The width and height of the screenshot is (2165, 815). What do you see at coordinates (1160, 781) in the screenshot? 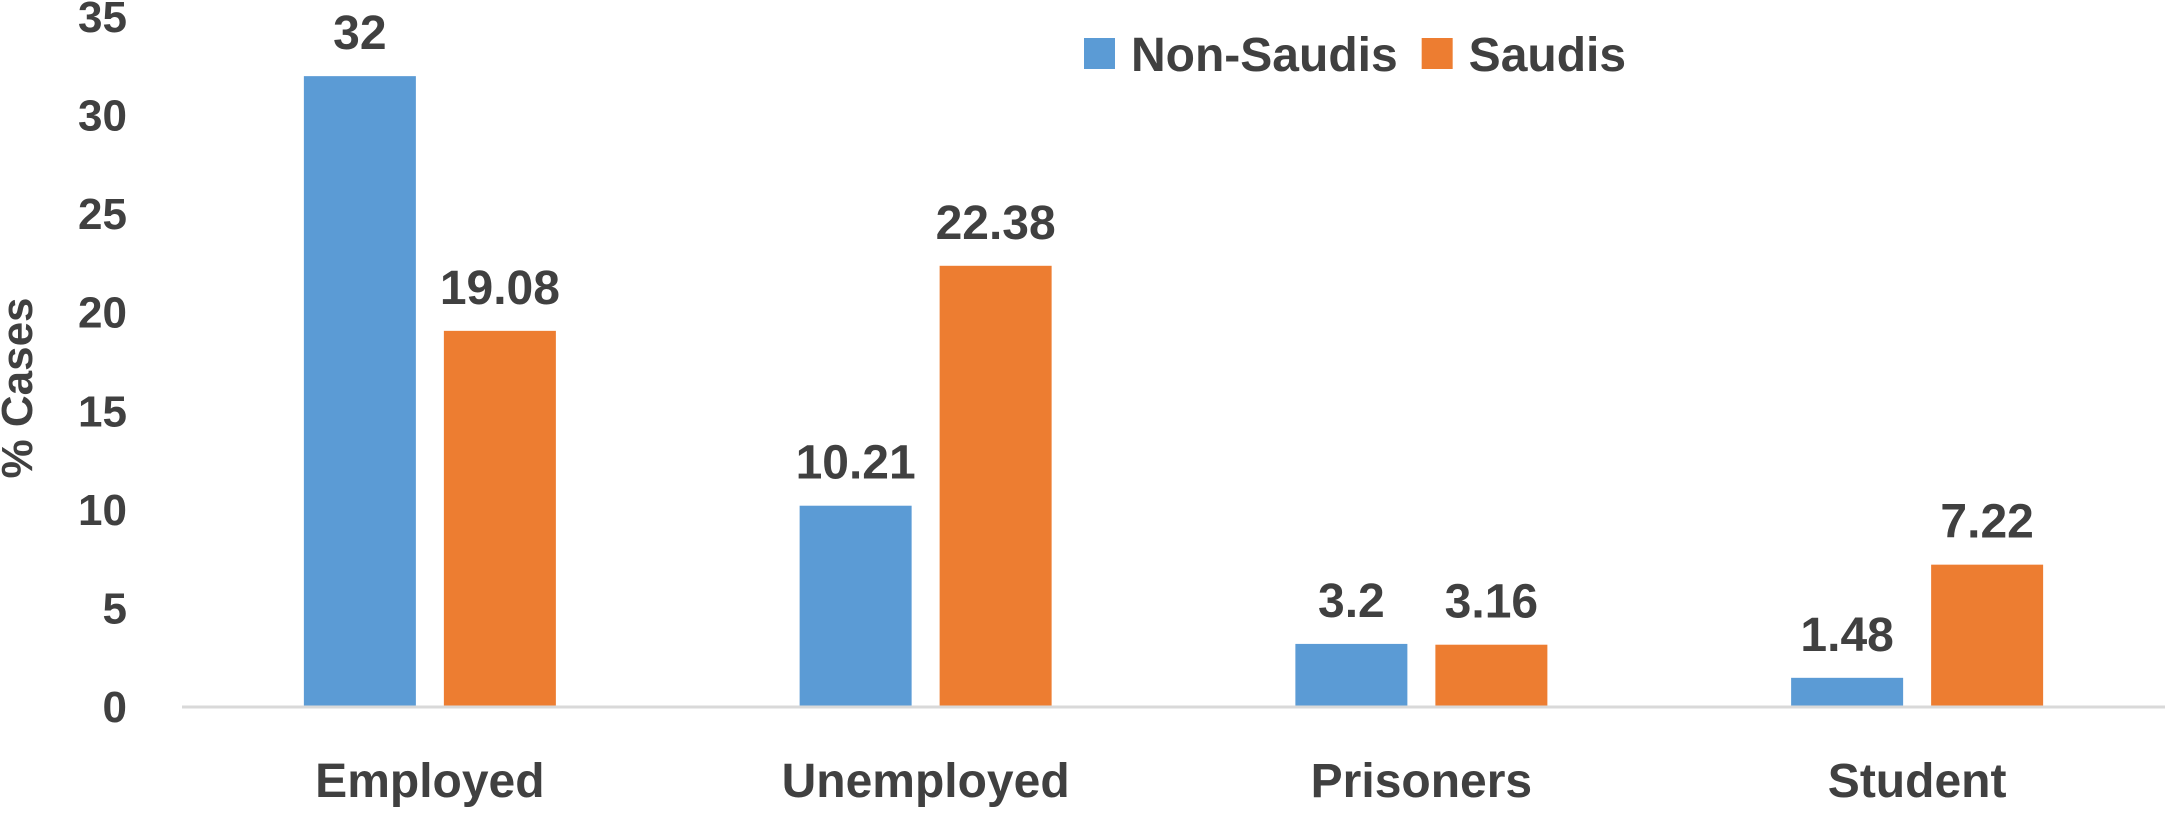
I see `category-labels-group: Employed Unemployed Prisoners Student` at bounding box center [1160, 781].